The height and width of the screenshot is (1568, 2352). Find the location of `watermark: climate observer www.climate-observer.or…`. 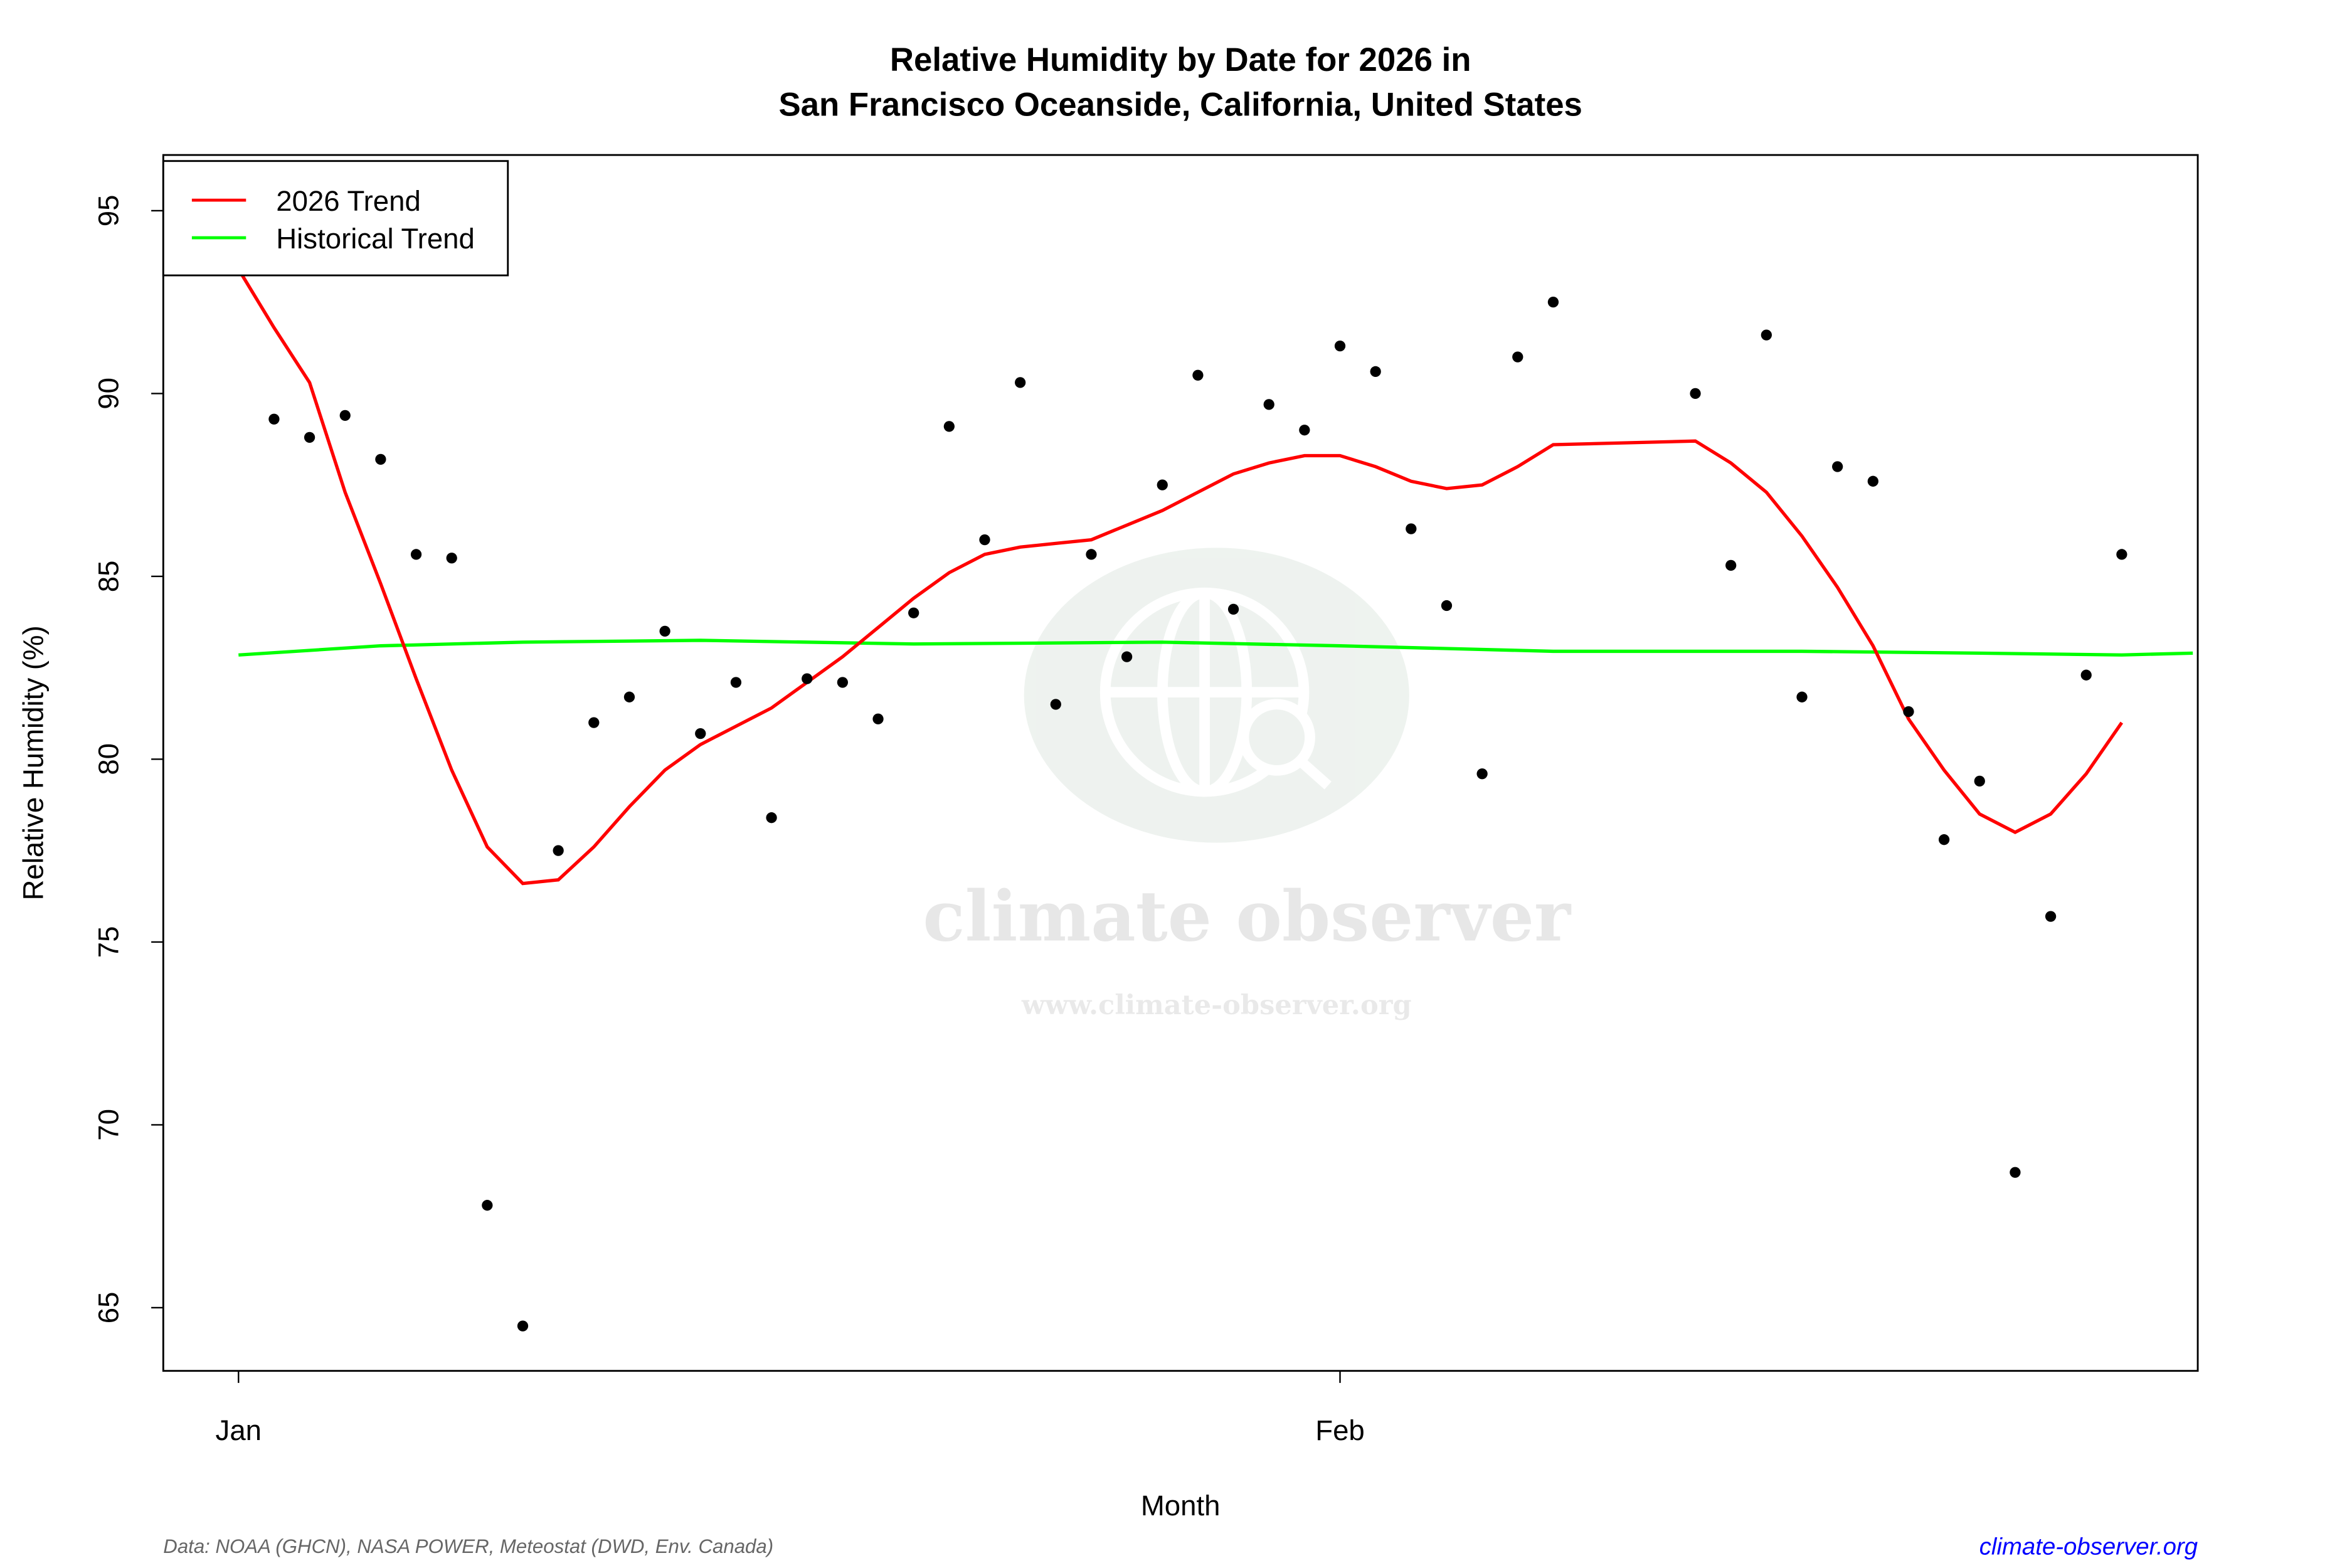

watermark: climate observer www.climate-observer.or… is located at coordinates (1247, 784).